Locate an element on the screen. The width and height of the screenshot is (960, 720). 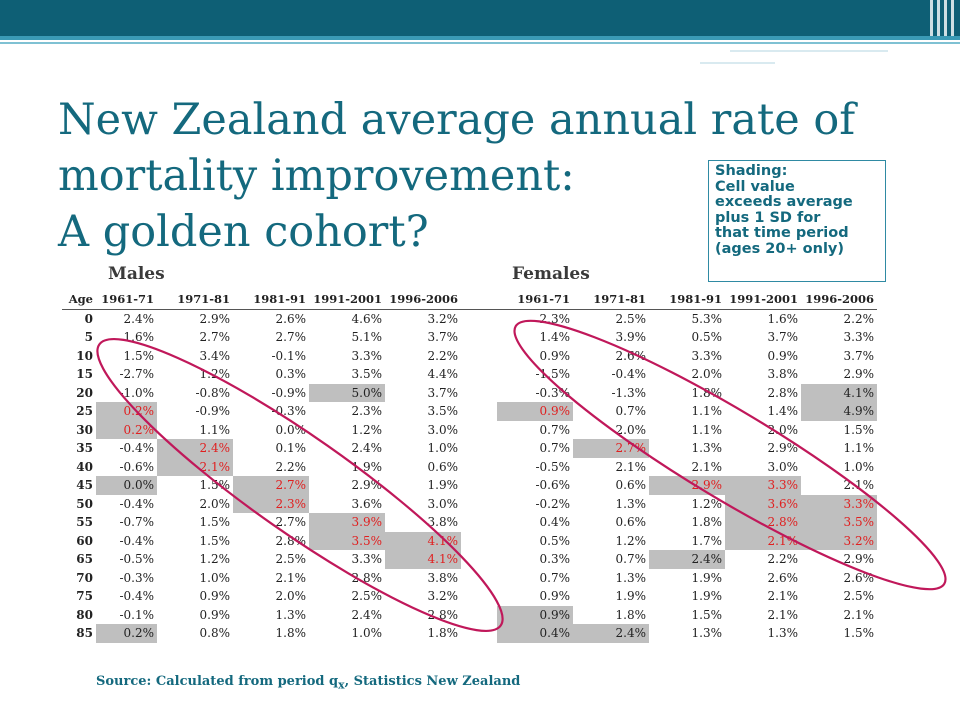
male-rate-cell: -1.0% is located at coordinates (136, 392).